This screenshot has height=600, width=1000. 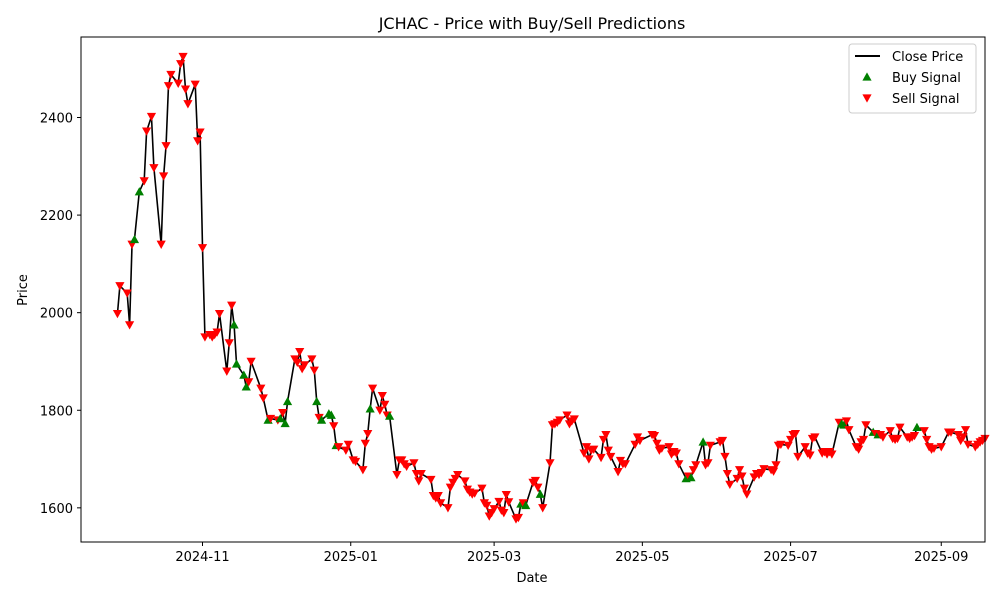 What do you see at coordinates (56, 216) in the screenshot?
I see `y-tick-label: 2200` at bounding box center [56, 216].